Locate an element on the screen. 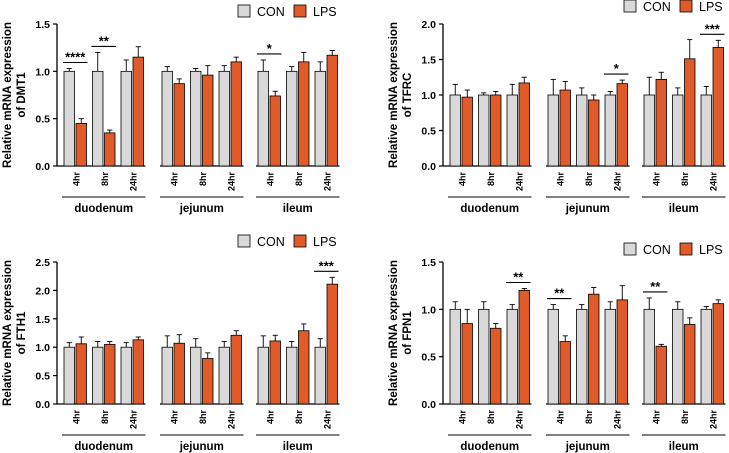  bar-lps-ileum-24hr is located at coordinates (718, 107).